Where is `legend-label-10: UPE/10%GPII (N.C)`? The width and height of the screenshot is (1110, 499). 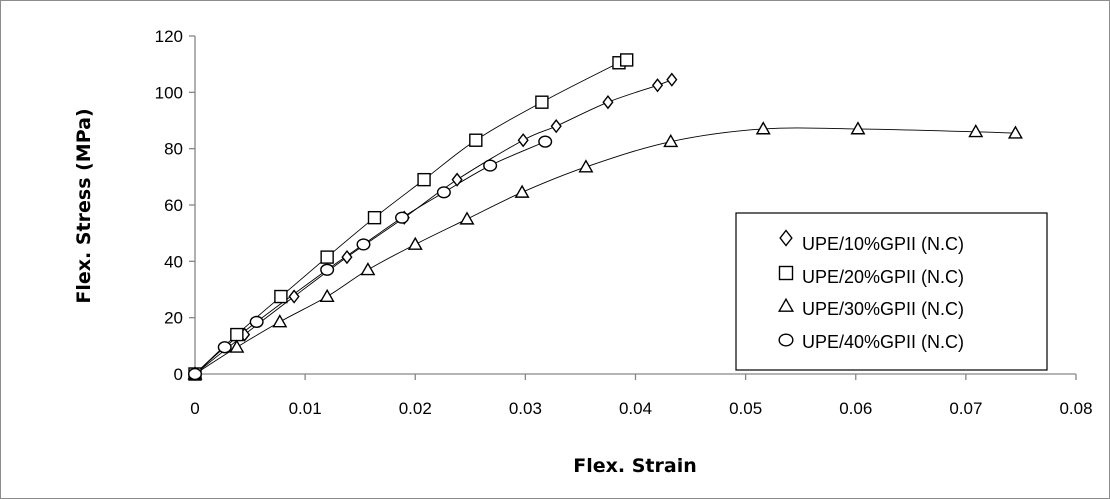
legend-label-10: UPE/10%GPII (N.C) is located at coordinates (883, 244).